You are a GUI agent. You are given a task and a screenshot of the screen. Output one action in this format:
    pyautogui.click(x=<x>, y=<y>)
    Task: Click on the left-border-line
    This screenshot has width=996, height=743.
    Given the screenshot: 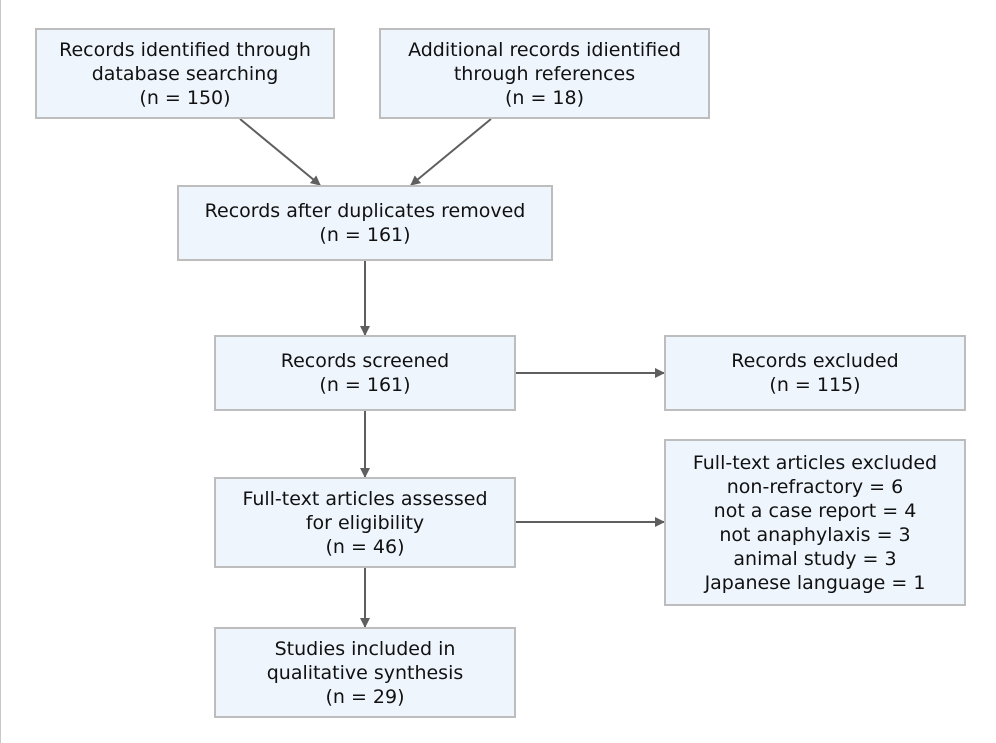 What is the action you would take?
    pyautogui.click(x=0, y=371)
    